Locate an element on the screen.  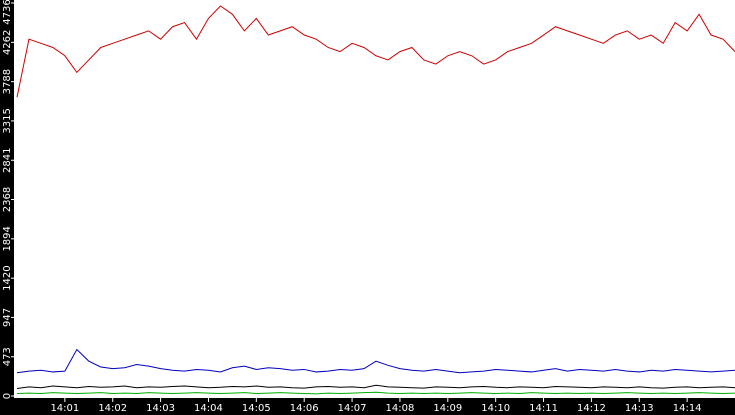
y-tick-label: 0 is located at coordinates (7, 396).